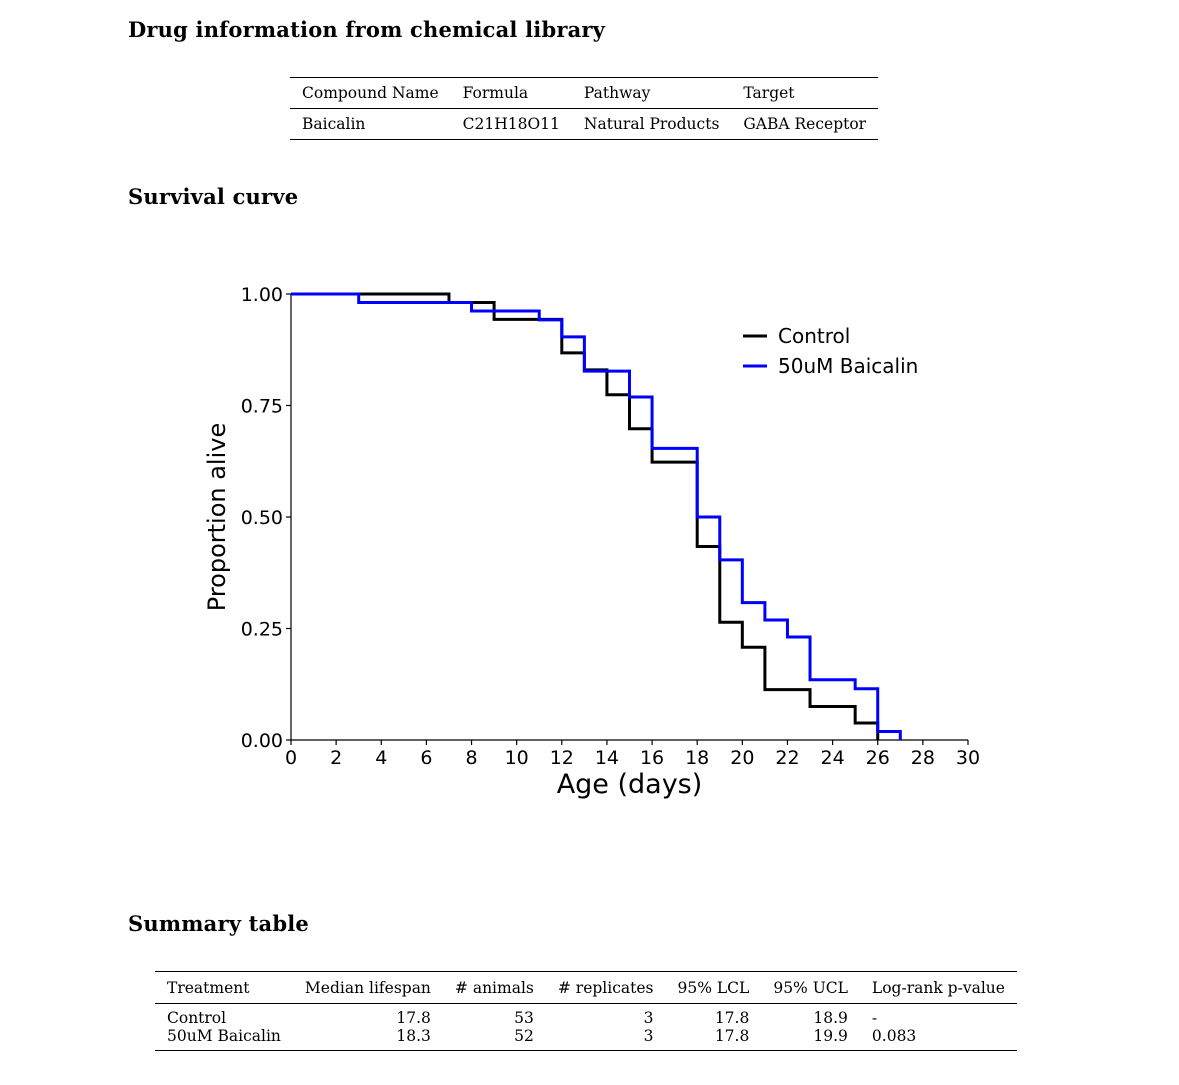 The width and height of the screenshot is (1179, 1085). I want to click on drug-info-title: Drug information from chemical library, so click(367, 29).